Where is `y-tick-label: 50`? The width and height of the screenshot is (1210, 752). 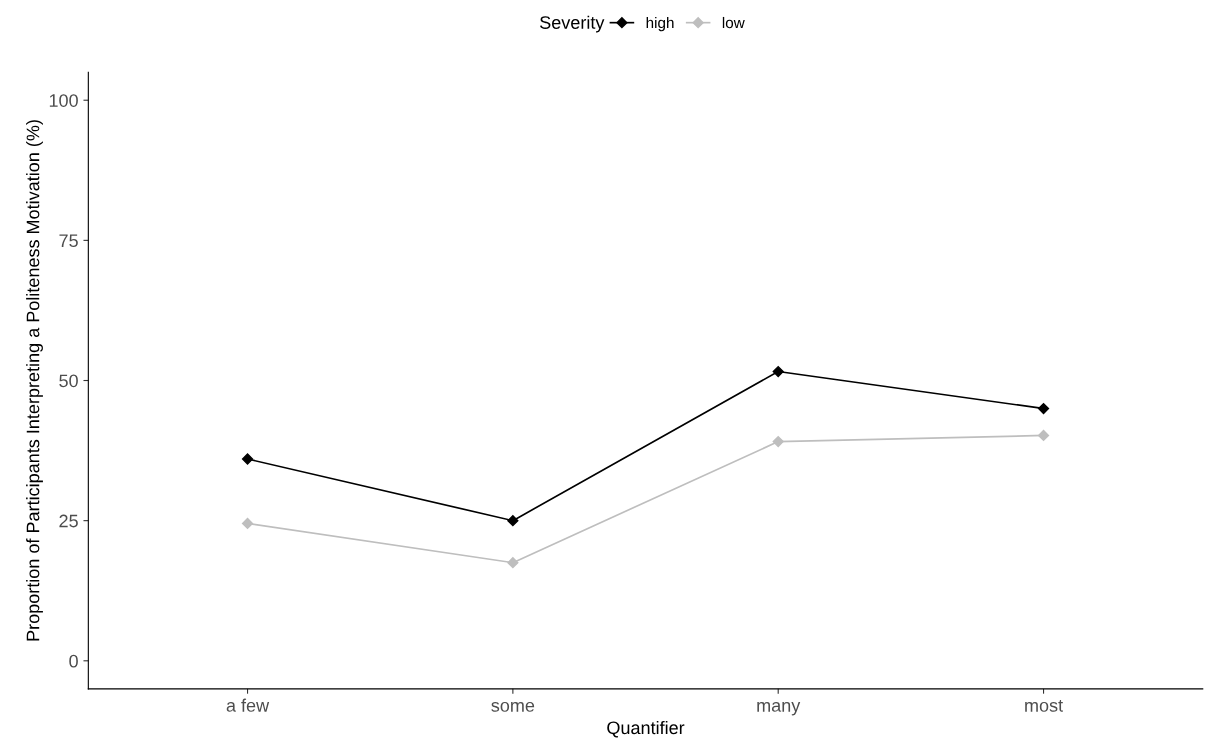 y-tick-label: 50 is located at coordinates (68, 381).